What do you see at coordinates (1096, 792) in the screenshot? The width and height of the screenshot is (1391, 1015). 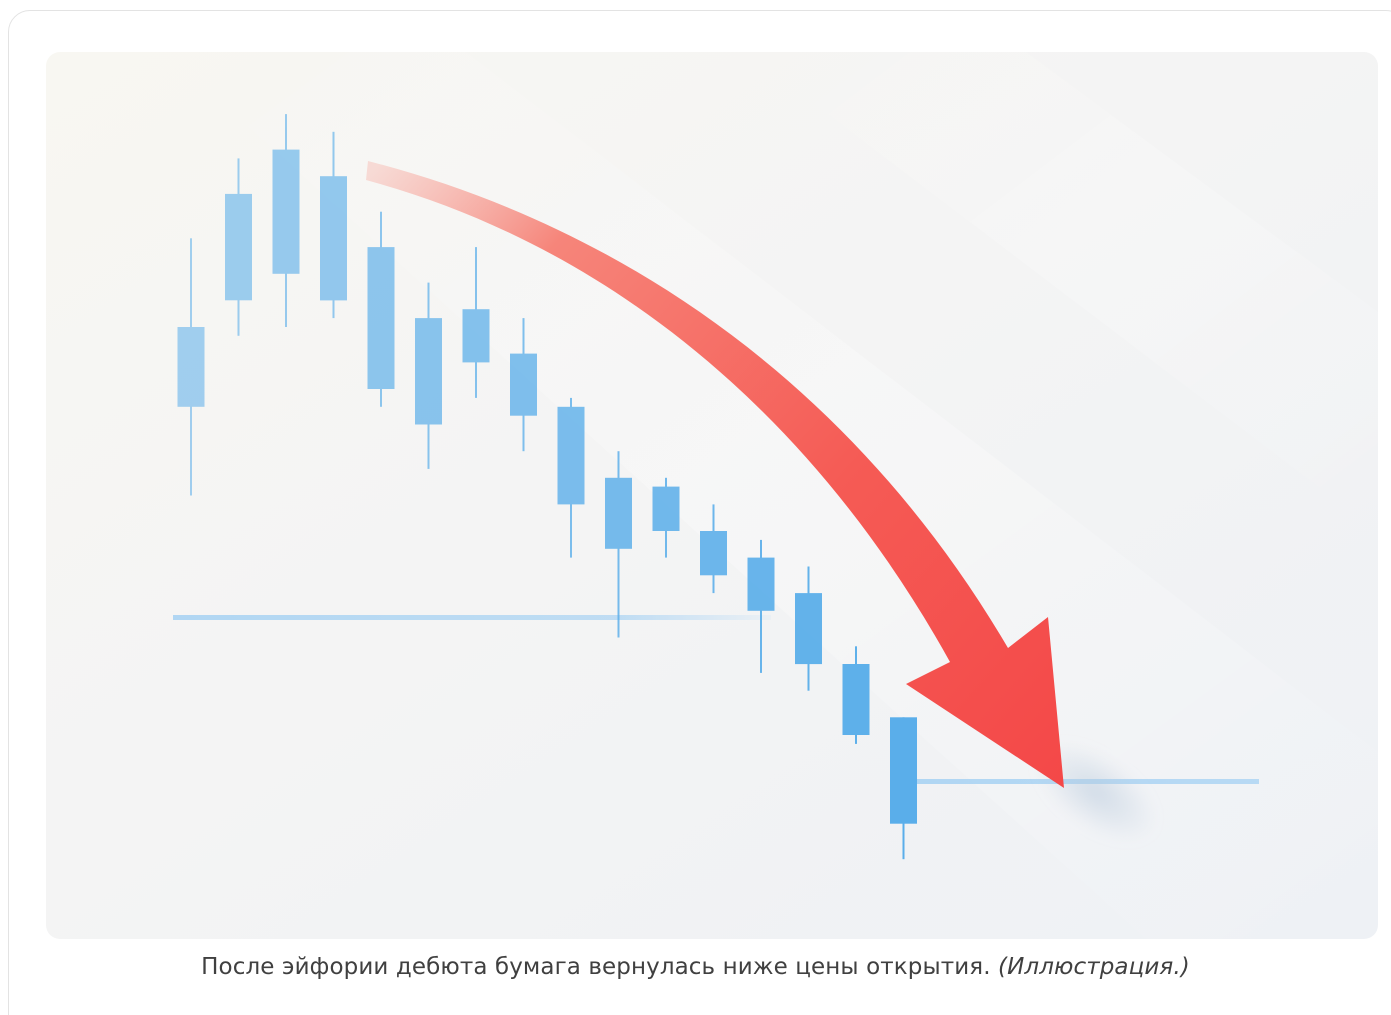 I see `arrow-shadow` at bounding box center [1096, 792].